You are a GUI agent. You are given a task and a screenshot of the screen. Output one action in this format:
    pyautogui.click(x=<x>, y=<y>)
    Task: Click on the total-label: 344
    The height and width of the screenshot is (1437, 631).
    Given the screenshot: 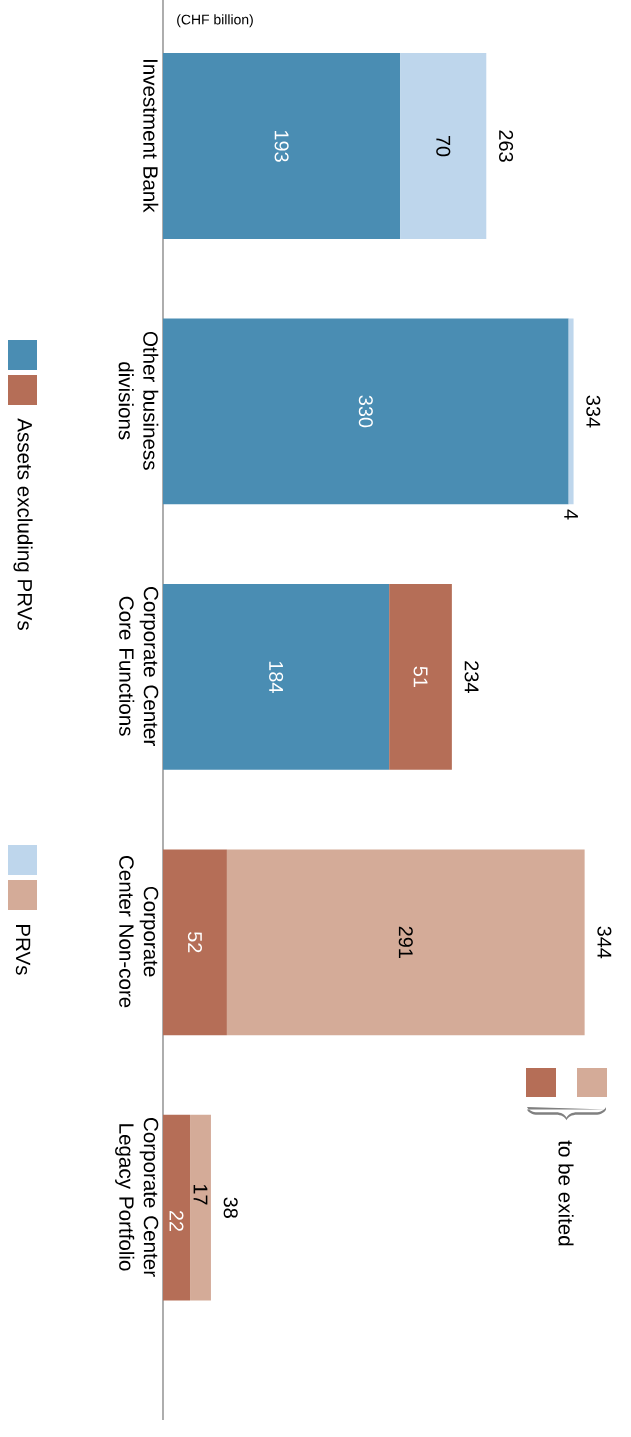 What is the action you would take?
    pyautogui.click(x=604, y=942)
    